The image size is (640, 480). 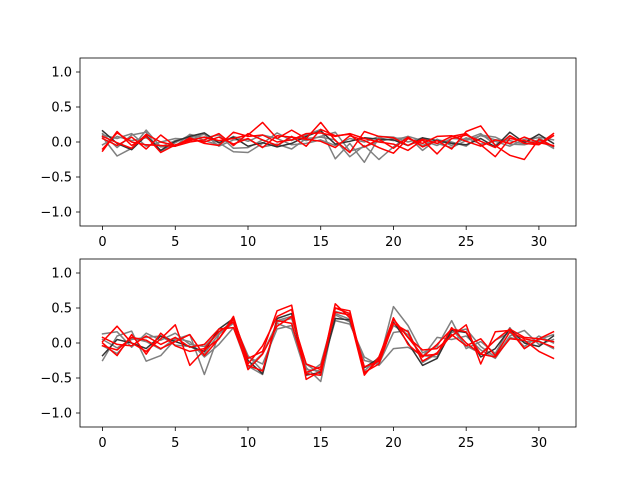 I want to click on bottom-x-tick-labels: 0 5 10 15 20 25 30, so click(x=322, y=443).